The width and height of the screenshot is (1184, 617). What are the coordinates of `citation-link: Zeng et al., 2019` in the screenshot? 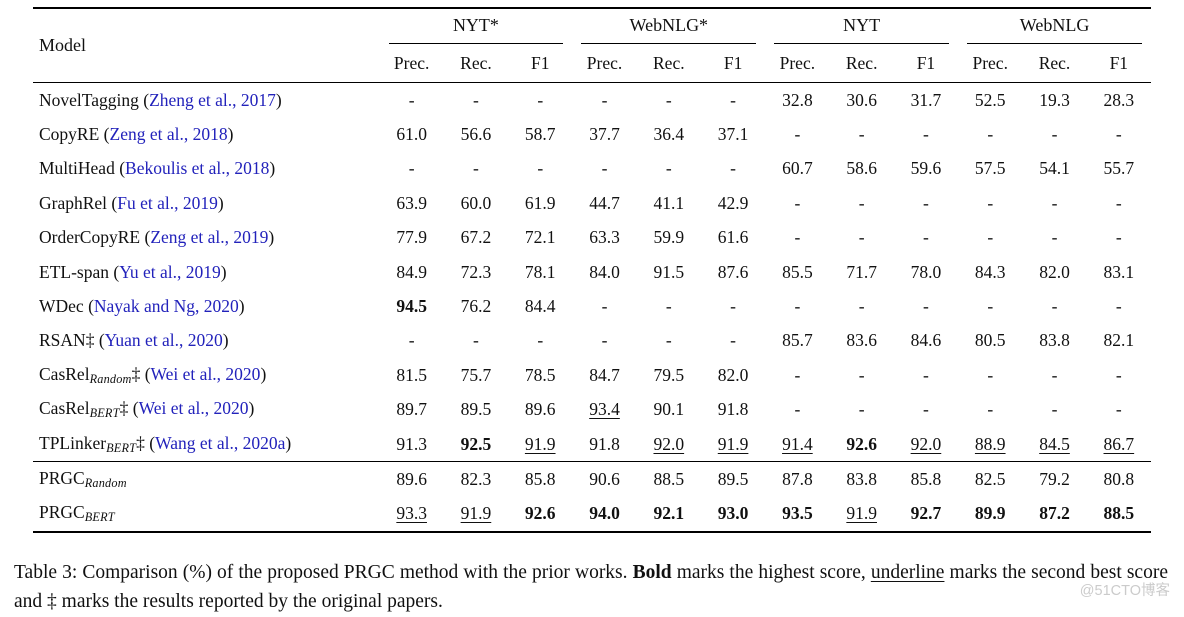 It's located at (209, 237).